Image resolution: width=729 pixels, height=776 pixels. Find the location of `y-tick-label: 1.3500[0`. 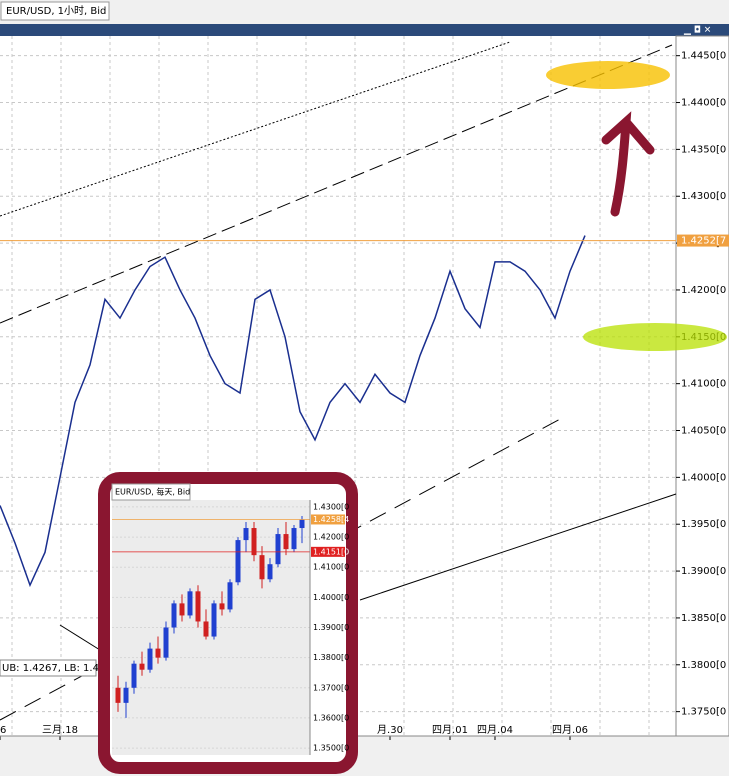

y-tick-label: 1.3500[0 is located at coordinates (331, 748).